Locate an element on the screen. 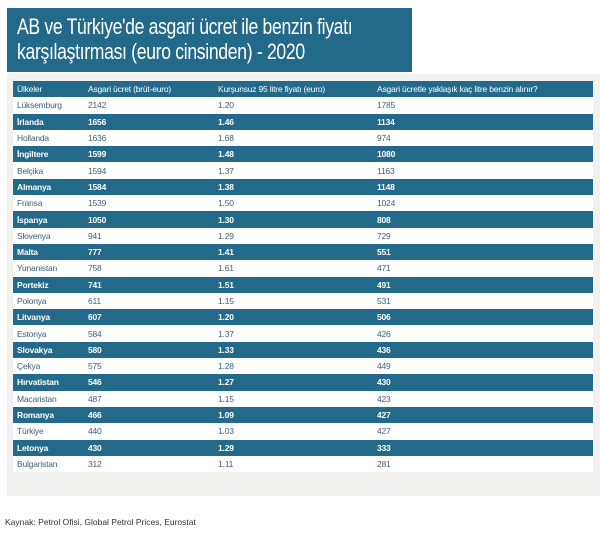  table-row: Hırvatistan 546 1.27 430 is located at coordinates (303, 382).